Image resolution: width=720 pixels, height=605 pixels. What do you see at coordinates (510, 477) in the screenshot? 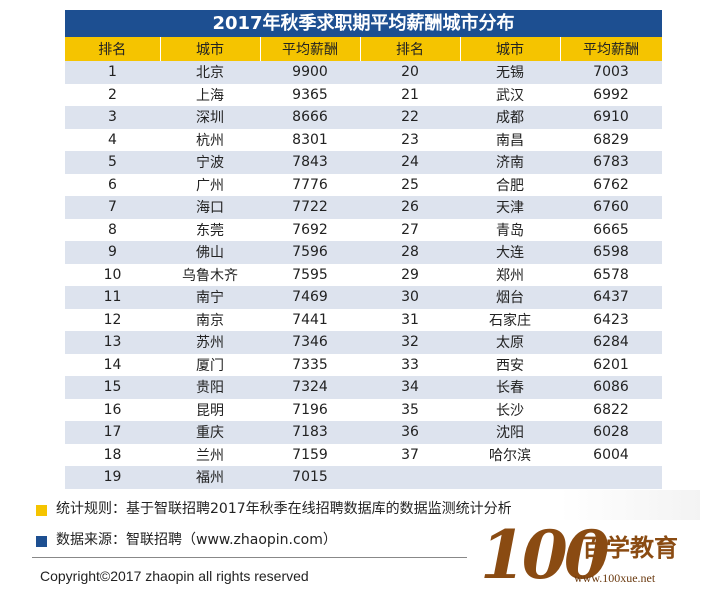
I see `cell-city` at bounding box center [510, 477].